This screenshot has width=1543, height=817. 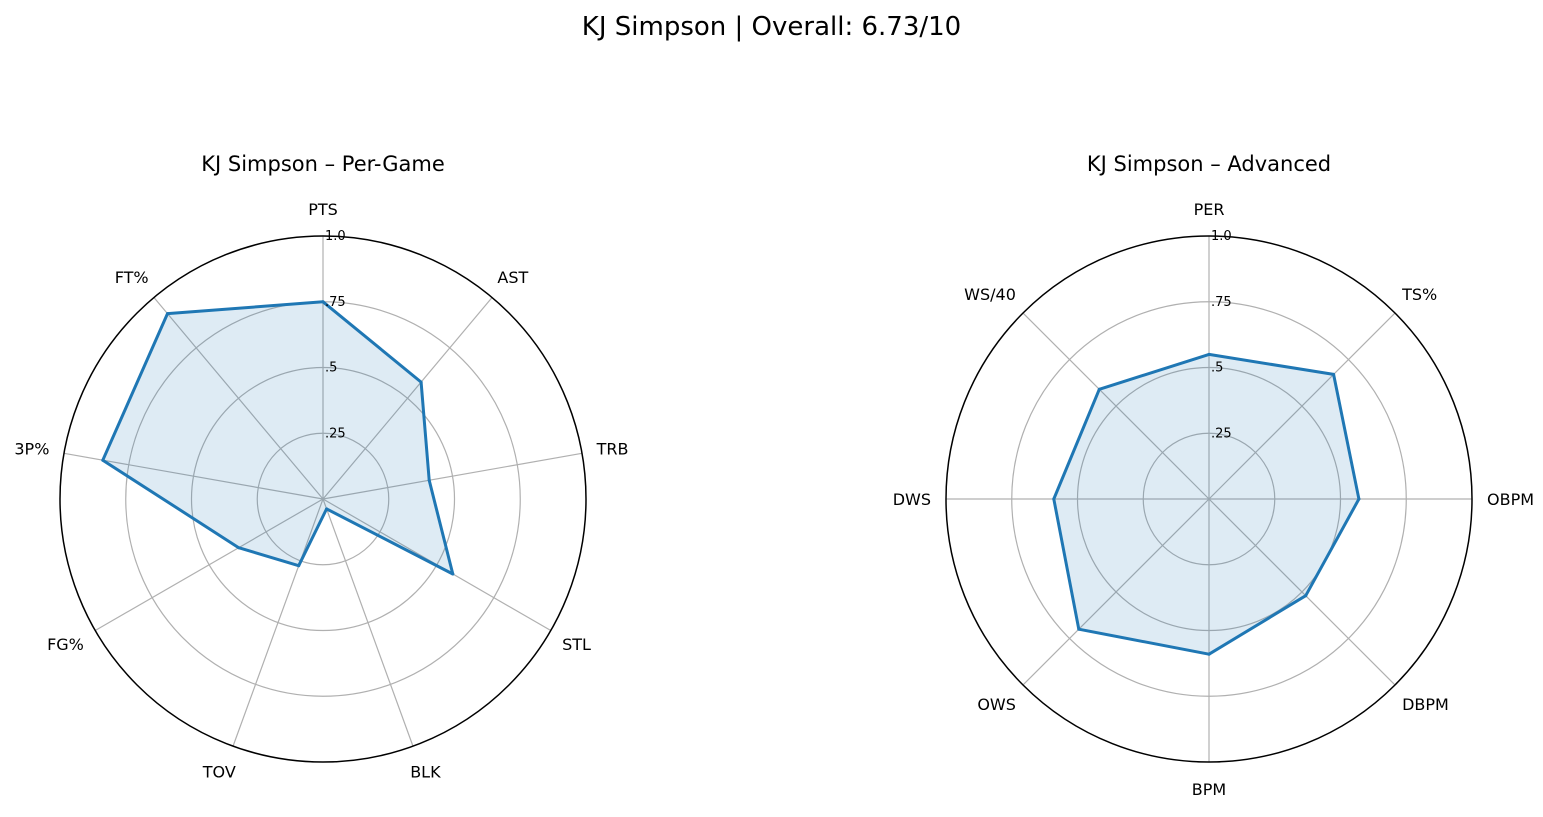 What do you see at coordinates (219, 772) in the screenshot?
I see `category-label-tov: TOV` at bounding box center [219, 772].